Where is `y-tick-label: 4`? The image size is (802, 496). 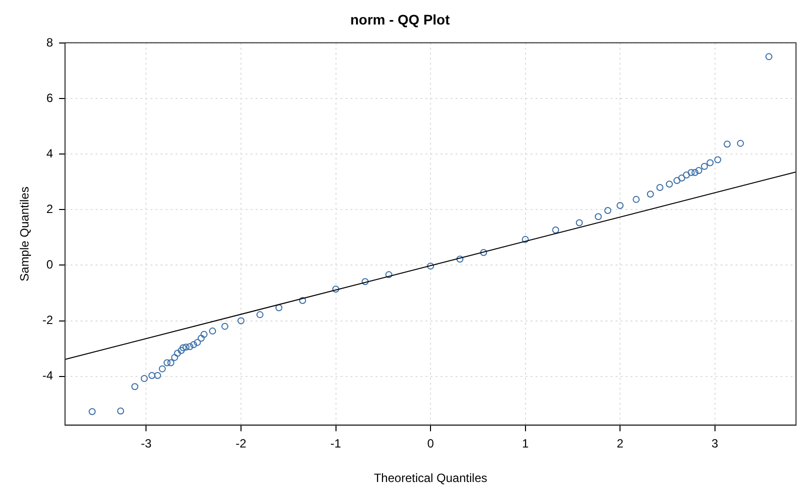 y-tick-label: 4 is located at coordinates (50, 153).